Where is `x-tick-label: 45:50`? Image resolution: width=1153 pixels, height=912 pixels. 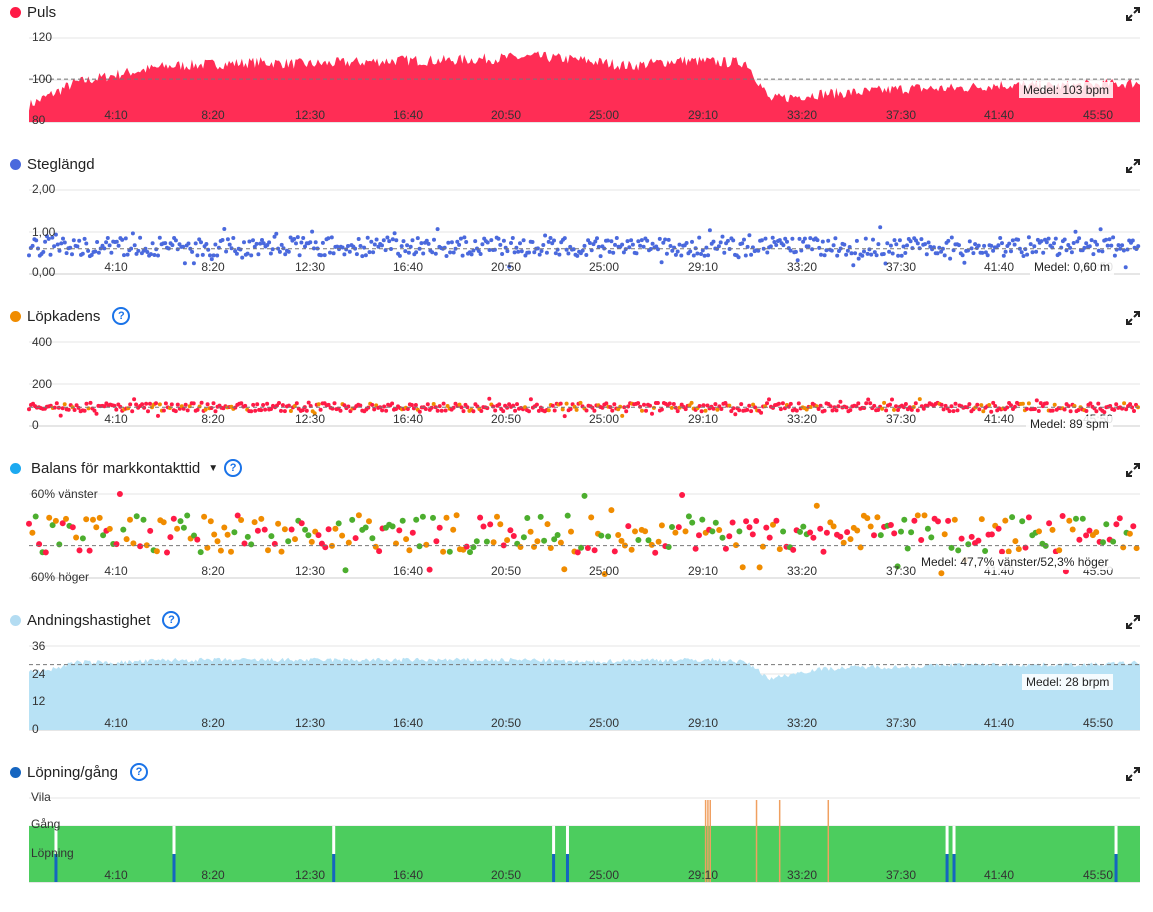
x-tick-label: 45:50 is located at coordinates (1098, 115).